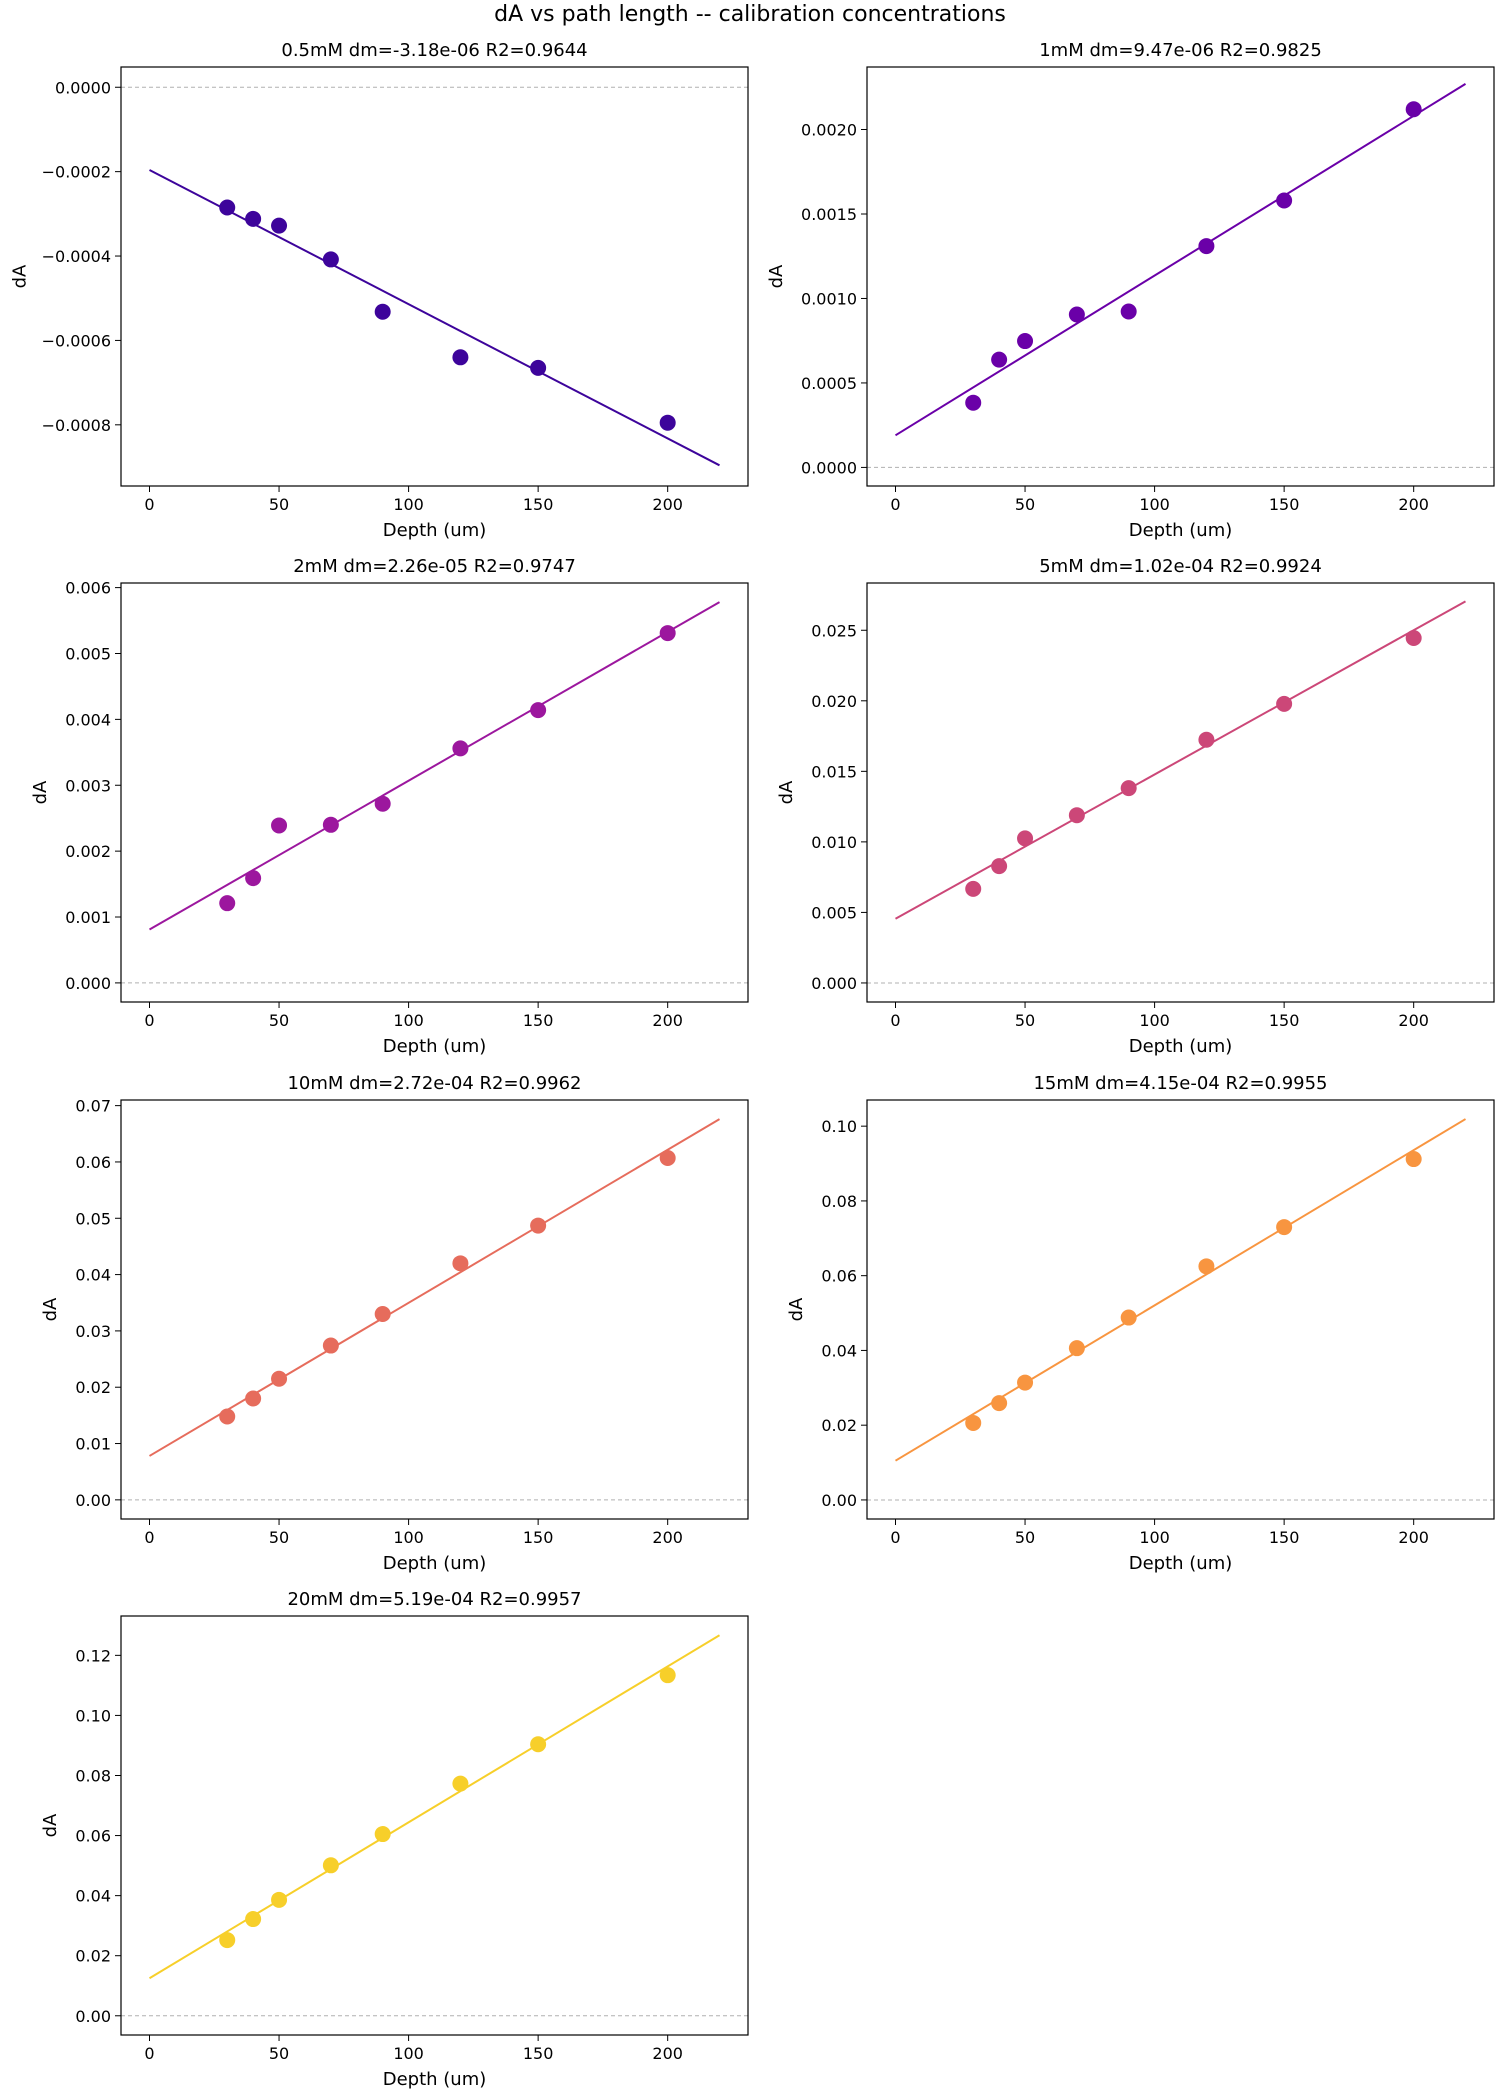 The width and height of the screenshot is (1500, 2100). Describe the element at coordinates (93, 1500) in the screenshot. I see `y-tick-label: 0.00` at that location.